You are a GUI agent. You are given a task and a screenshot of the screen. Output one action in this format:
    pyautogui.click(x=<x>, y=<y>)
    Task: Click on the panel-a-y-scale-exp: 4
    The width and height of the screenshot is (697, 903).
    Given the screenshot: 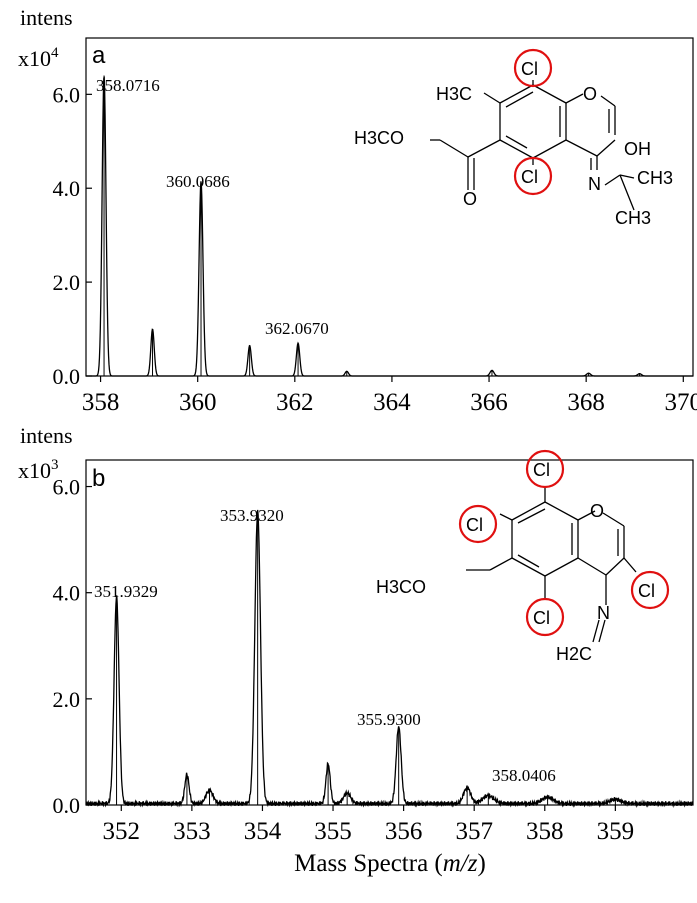 What is the action you would take?
    pyautogui.click(x=55, y=53)
    